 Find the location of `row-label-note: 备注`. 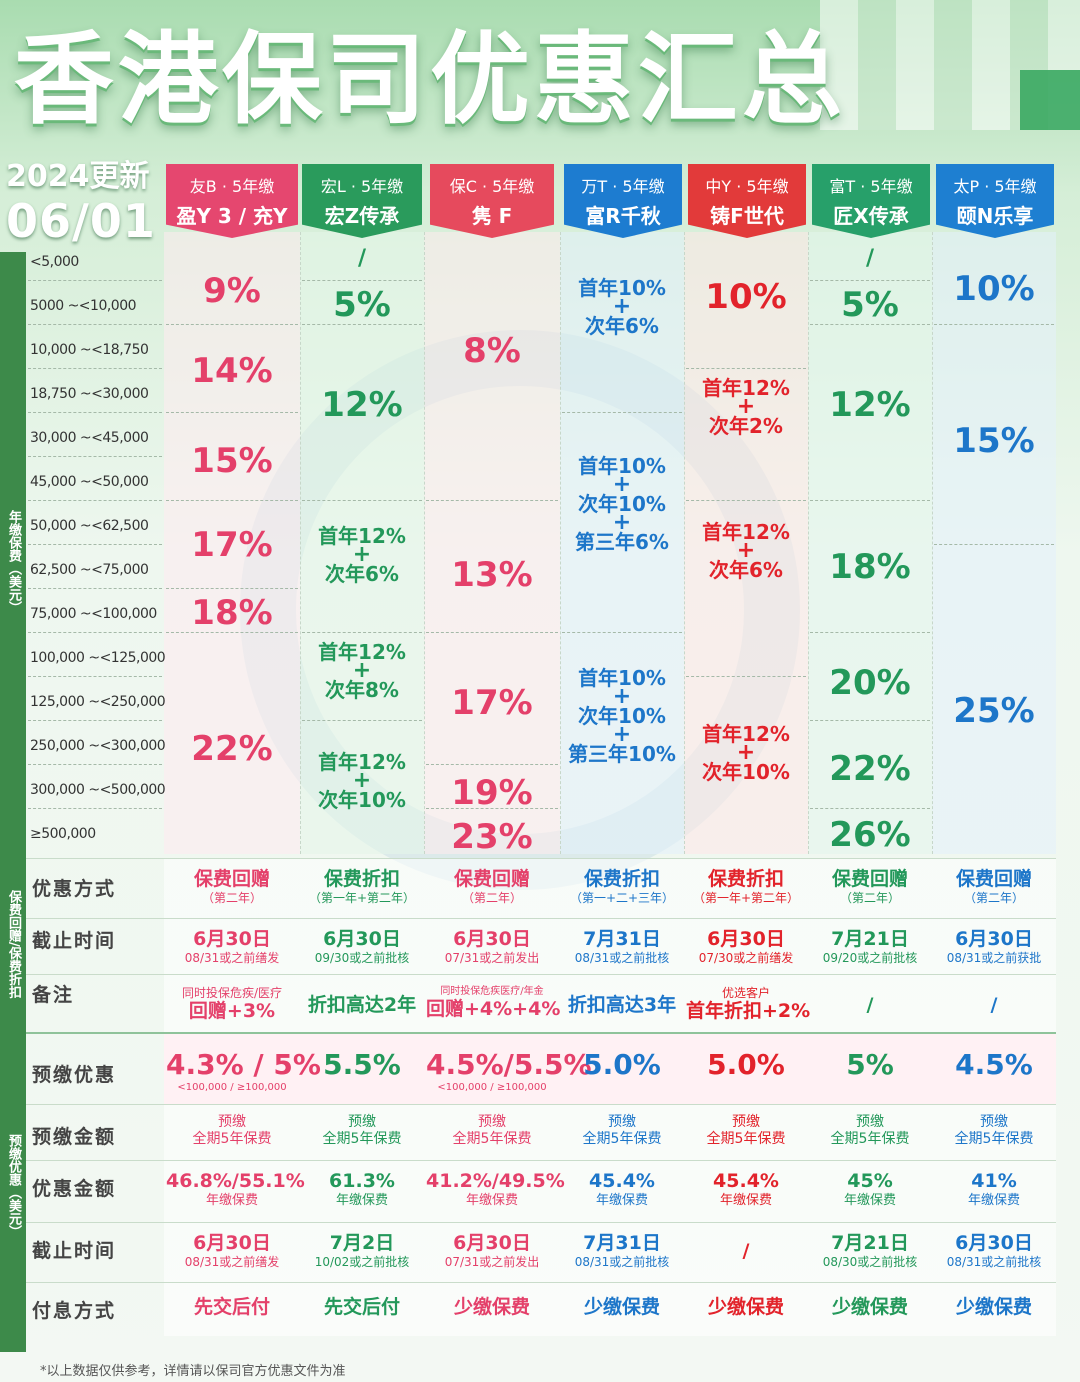

row-label-note: 备注 is located at coordinates (53, 995).